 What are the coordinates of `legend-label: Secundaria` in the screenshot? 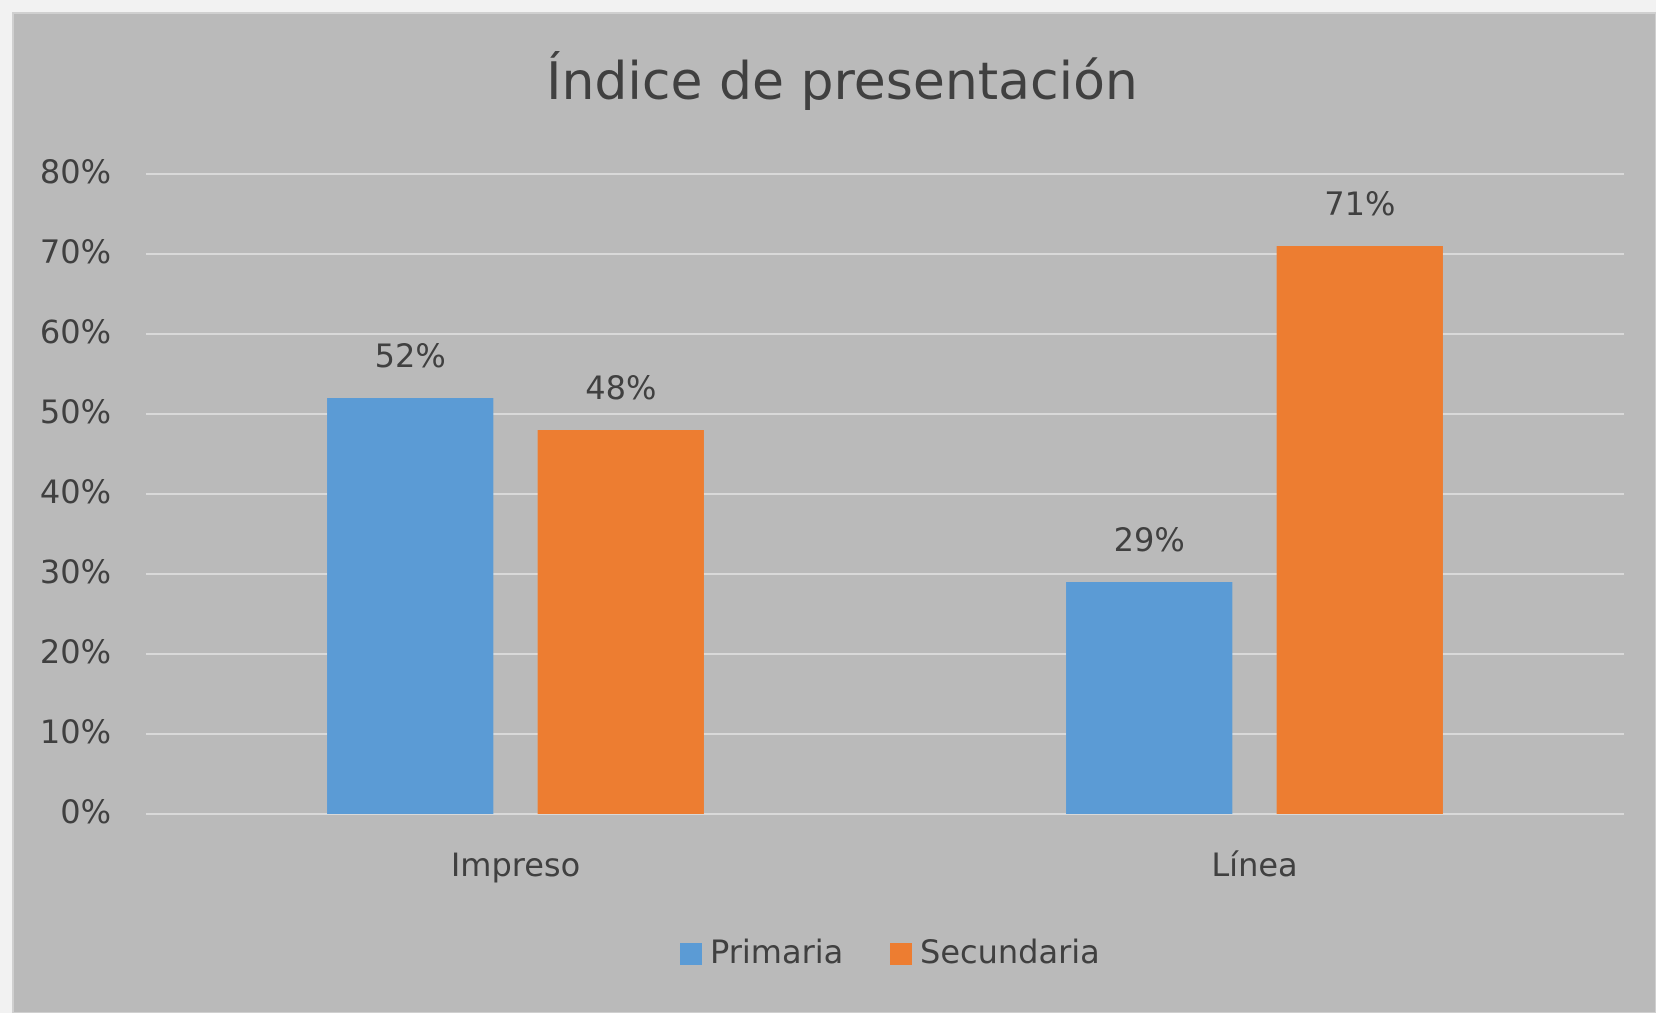 It's located at (1010, 952).